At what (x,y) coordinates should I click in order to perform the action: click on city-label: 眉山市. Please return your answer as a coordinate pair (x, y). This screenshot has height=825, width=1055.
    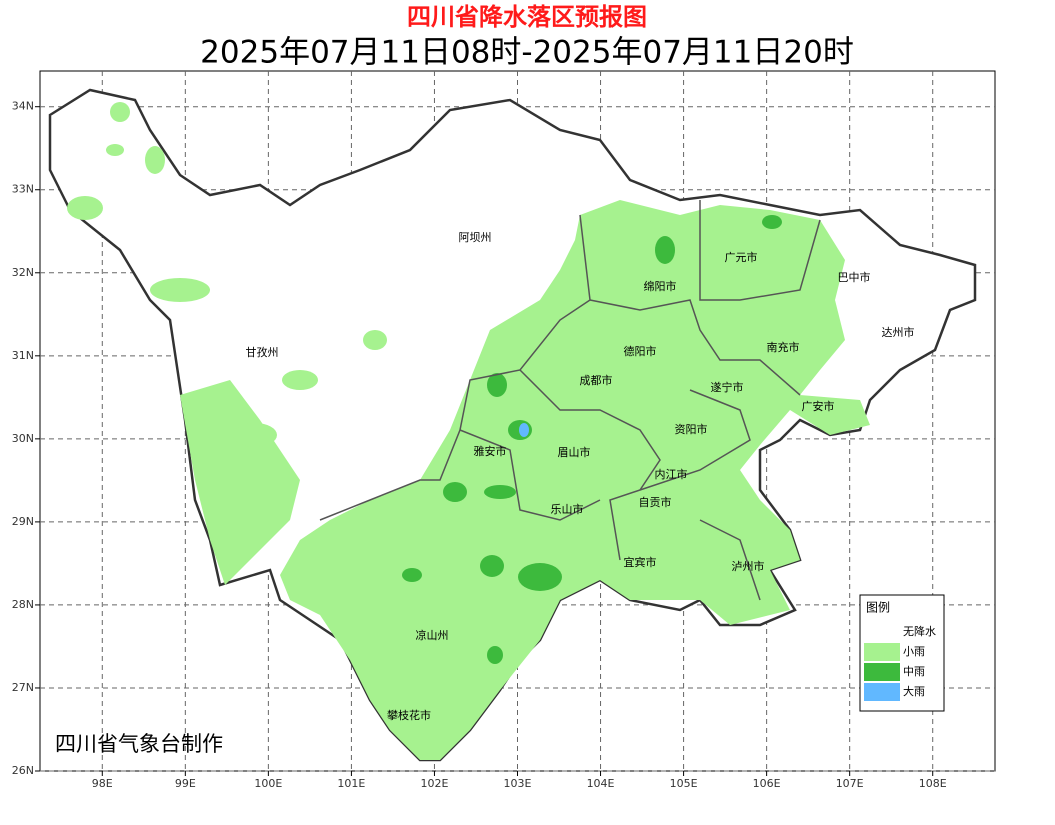
    Looking at the image, I should click on (574, 452).